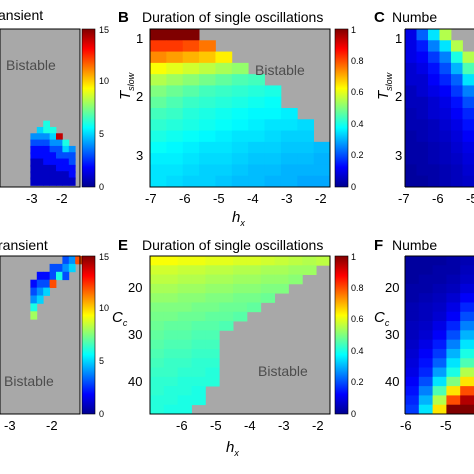 This screenshot has height=474, width=474. Describe the element at coordinates (104, 257) in the screenshot. I see `panel-d-cb-tick-15: 15` at that location.